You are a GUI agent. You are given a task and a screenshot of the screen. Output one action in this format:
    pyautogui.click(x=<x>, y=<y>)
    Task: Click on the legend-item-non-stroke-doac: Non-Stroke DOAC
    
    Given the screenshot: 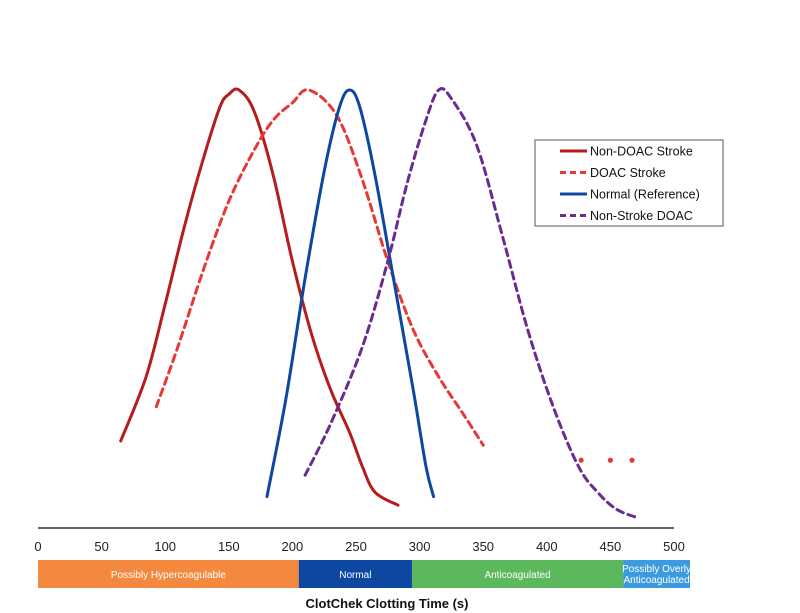 What is the action you would take?
    pyautogui.click(x=626, y=216)
    